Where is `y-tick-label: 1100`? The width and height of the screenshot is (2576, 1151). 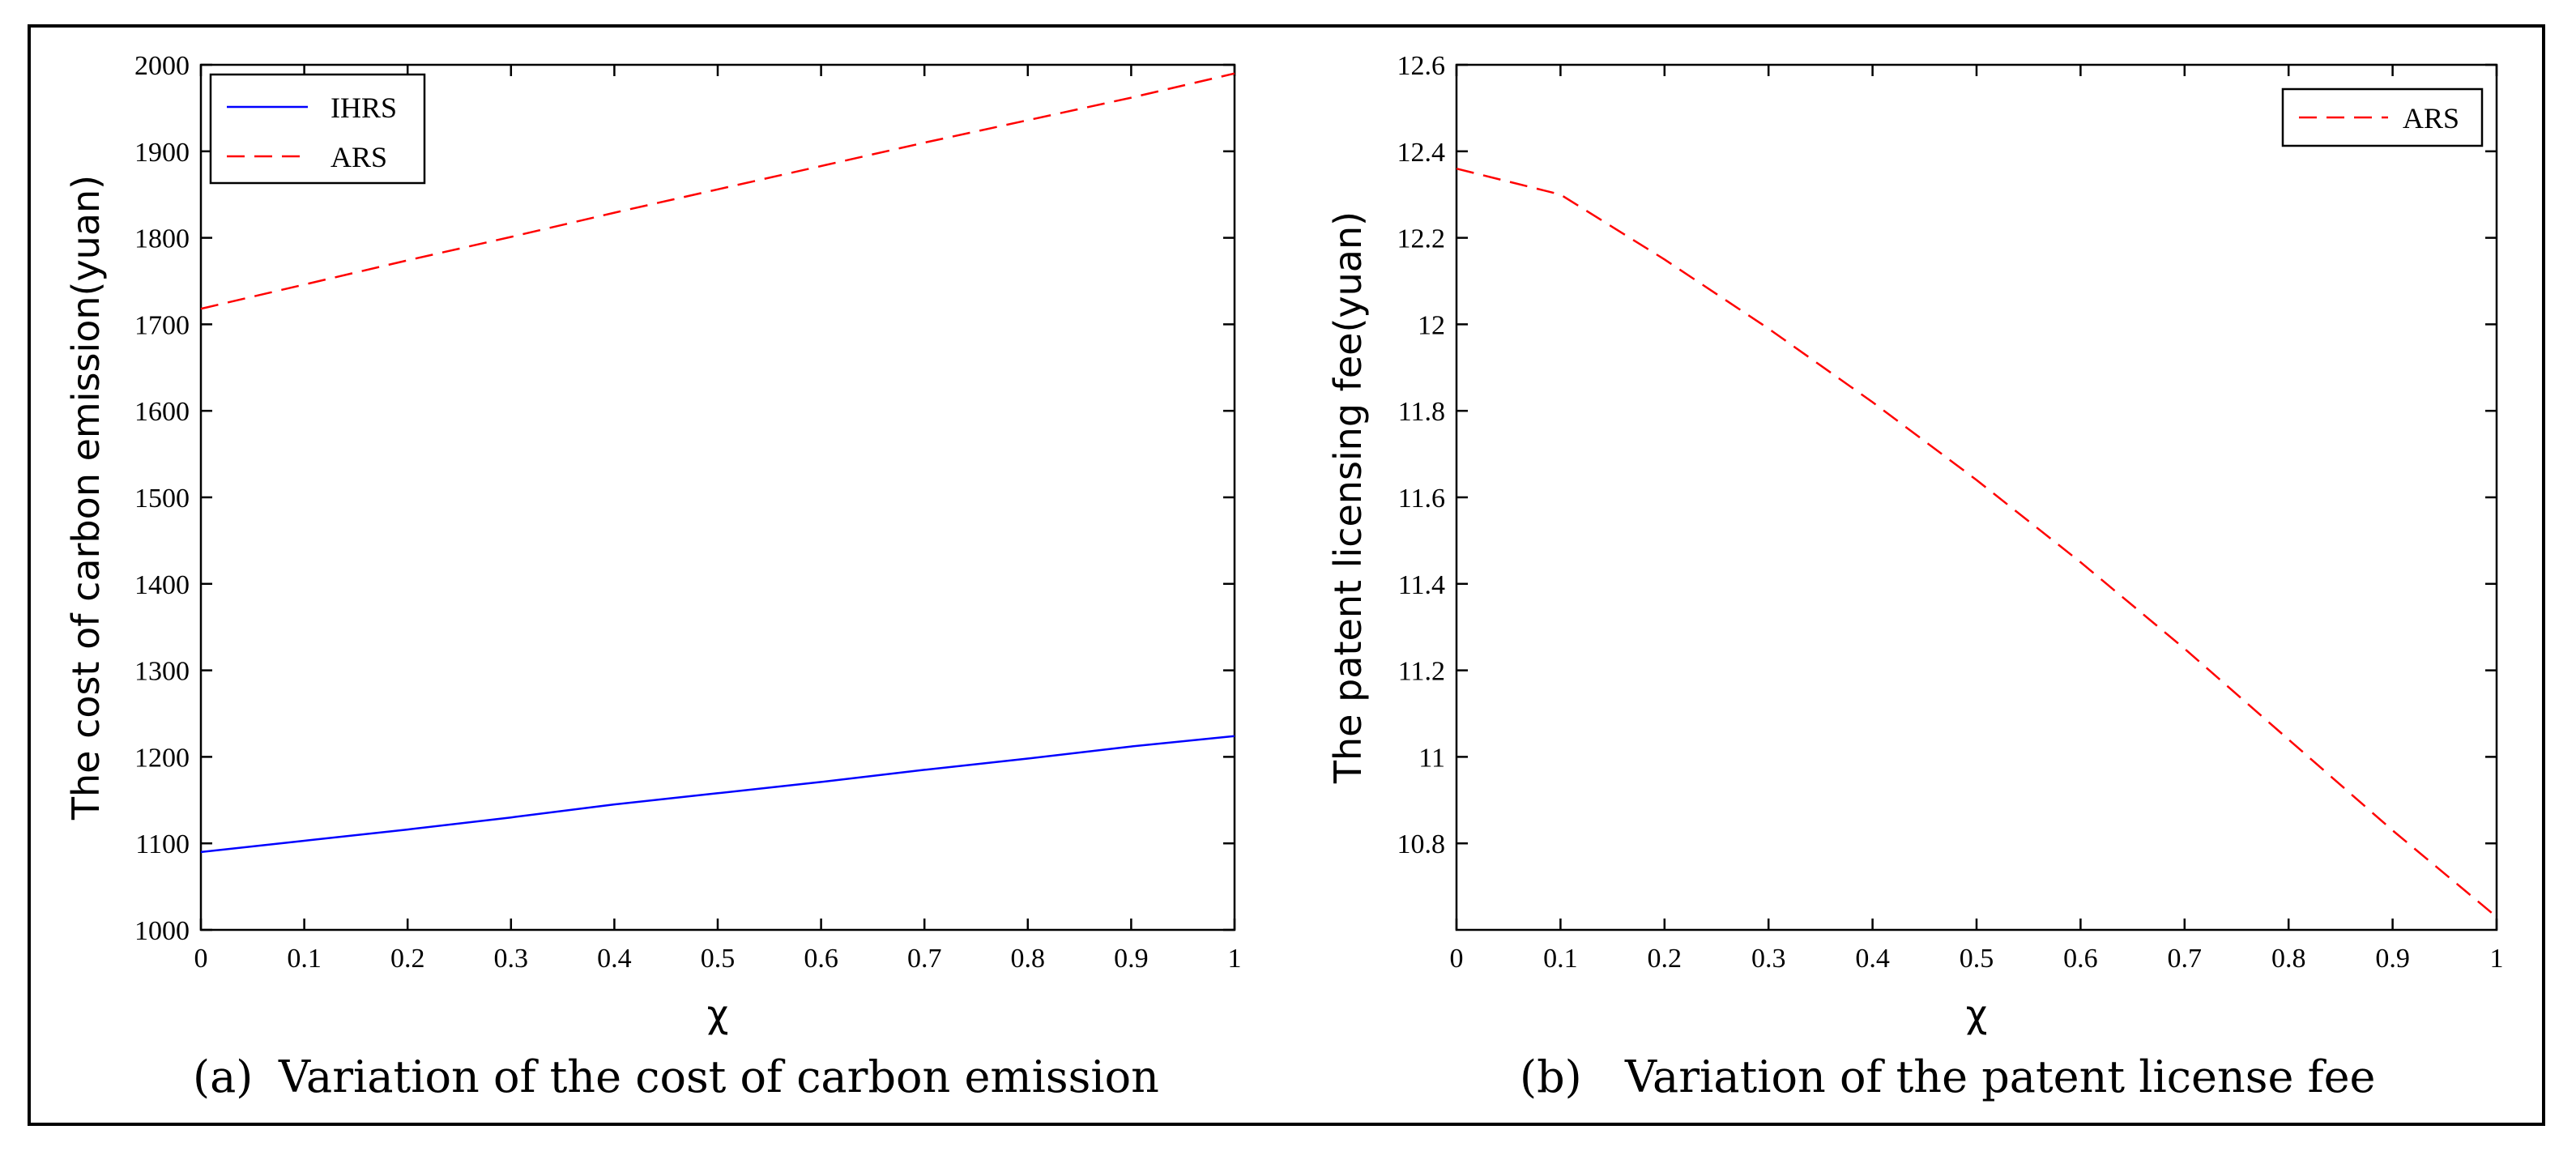
y-tick-label: 1100 is located at coordinates (163, 844).